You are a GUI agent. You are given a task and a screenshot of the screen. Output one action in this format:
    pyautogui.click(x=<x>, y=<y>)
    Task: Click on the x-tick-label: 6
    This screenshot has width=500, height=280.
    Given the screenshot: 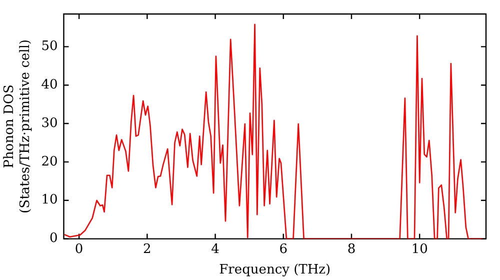 What is the action you would take?
    pyautogui.click(x=283, y=249)
    